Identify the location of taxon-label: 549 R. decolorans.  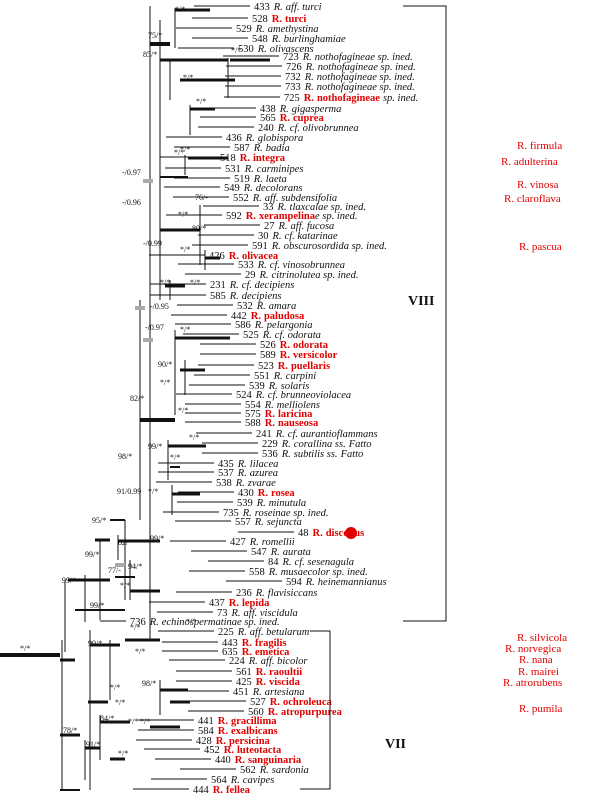
(263, 188).